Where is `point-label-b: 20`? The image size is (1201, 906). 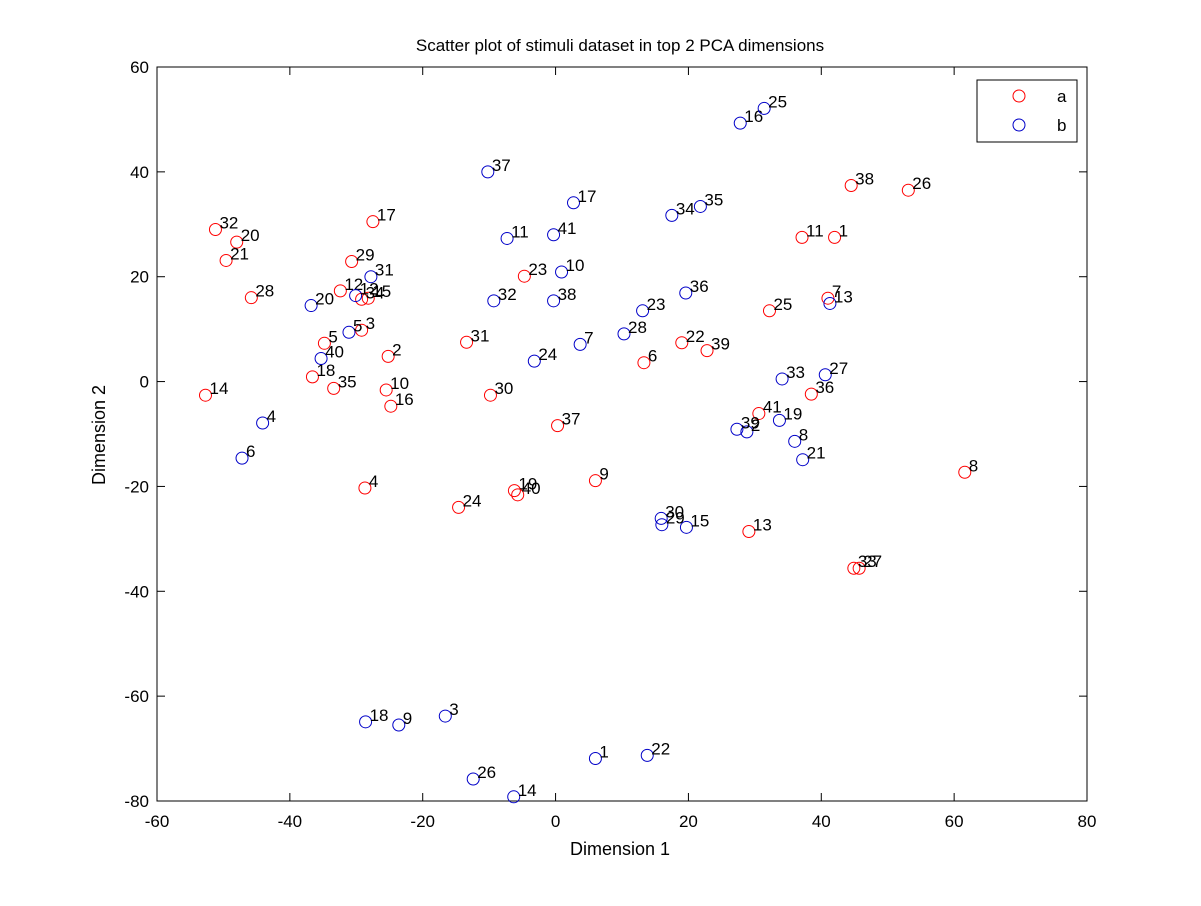
point-label-b: 20 is located at coordinates (324, 299).